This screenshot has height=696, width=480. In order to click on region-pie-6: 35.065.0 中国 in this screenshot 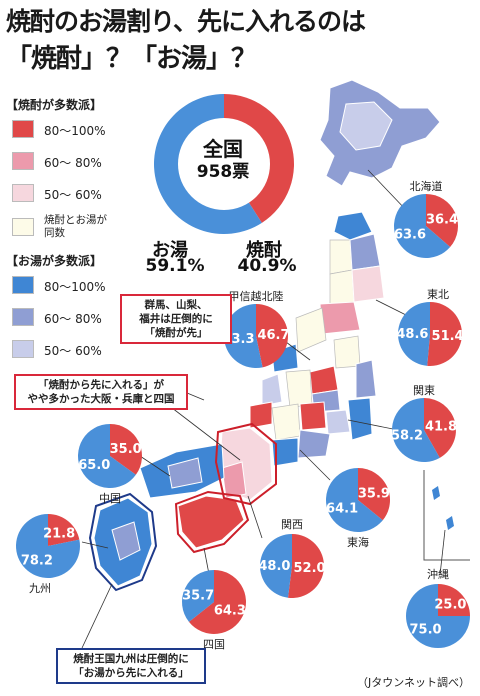, I will do `click(110, 464)`.